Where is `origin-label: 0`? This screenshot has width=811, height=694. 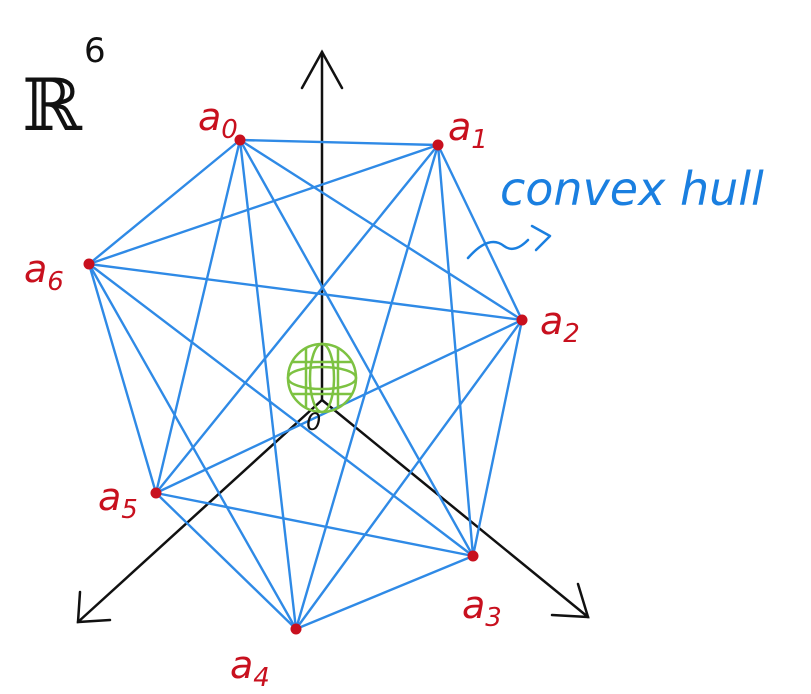 origin-label: 0 is located at coordinates (313, 422).